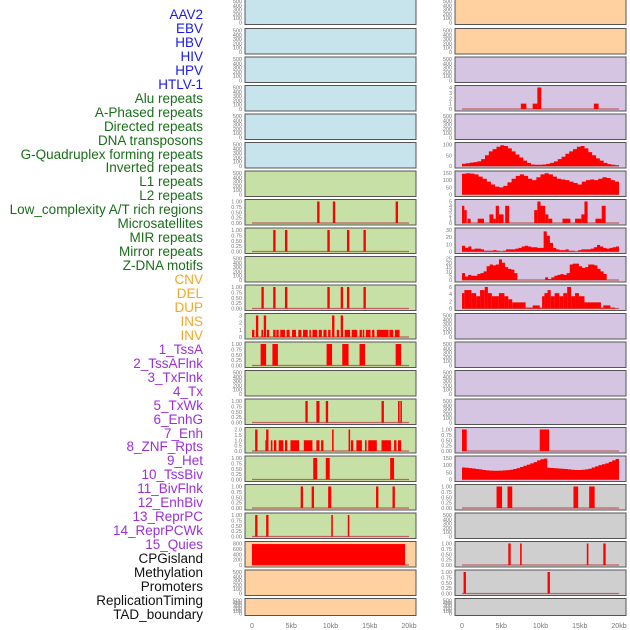 The image size is (630, 630). I want to click on row-label: AAV2, so click(186, 14).